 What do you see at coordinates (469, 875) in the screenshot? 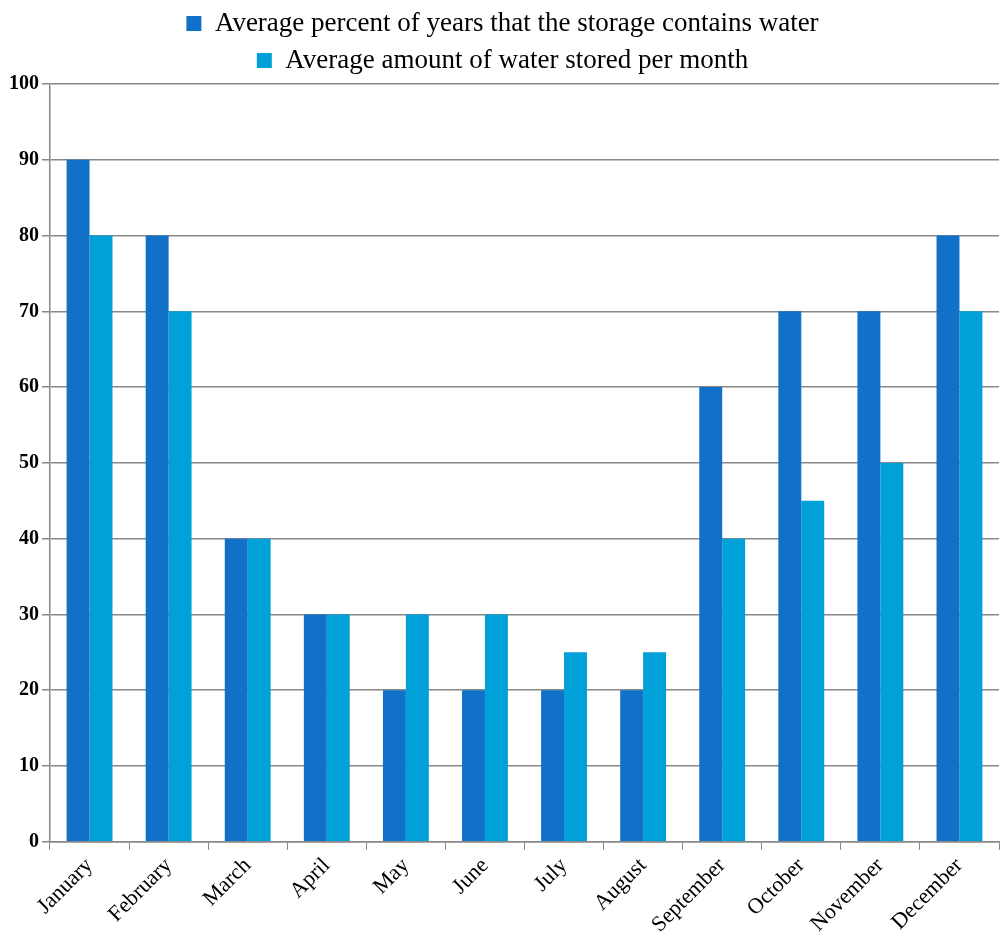
I see `x-tick-label: June` at bounding box center [469, 875].